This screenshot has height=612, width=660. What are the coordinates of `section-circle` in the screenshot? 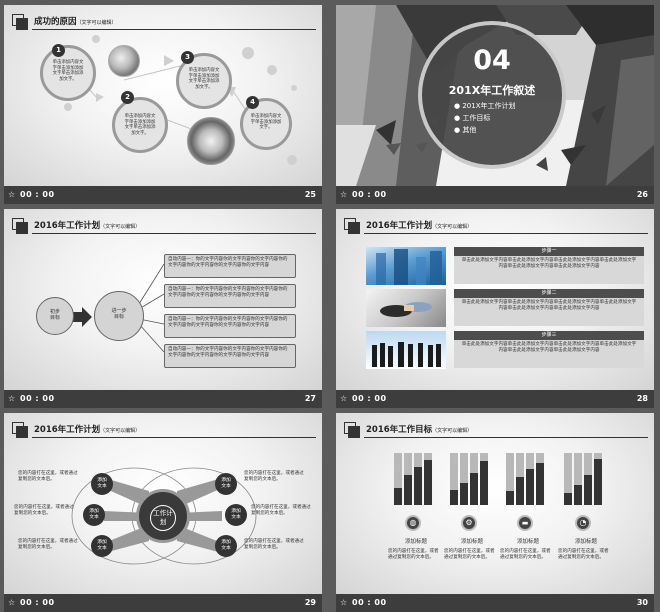 It's located at (492, 95).